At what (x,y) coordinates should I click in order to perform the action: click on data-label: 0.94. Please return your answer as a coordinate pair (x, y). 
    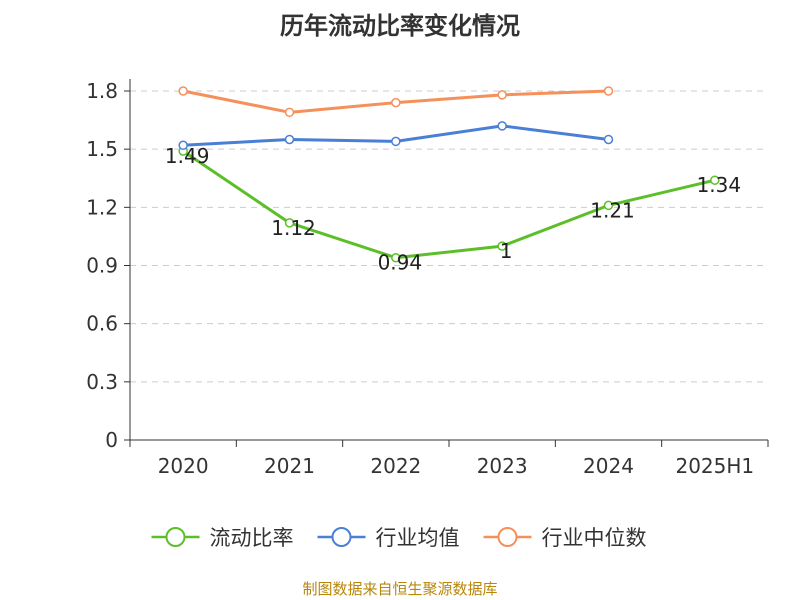
    Looking at the image, I should click on (400, 263).